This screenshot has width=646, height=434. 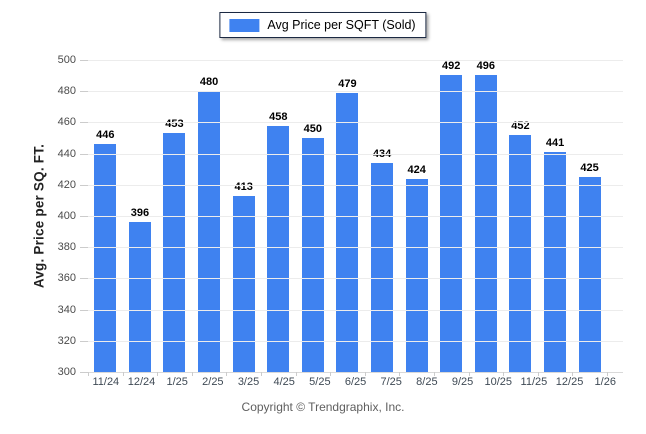 I want to click on y-tick-label: 300, so click(x=66, y=372).